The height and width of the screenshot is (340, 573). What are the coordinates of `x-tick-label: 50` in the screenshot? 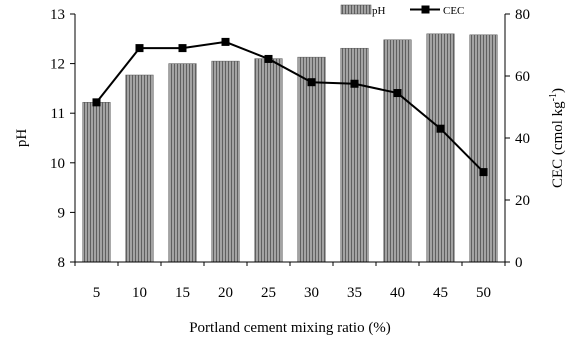 It's located at (483, 293).